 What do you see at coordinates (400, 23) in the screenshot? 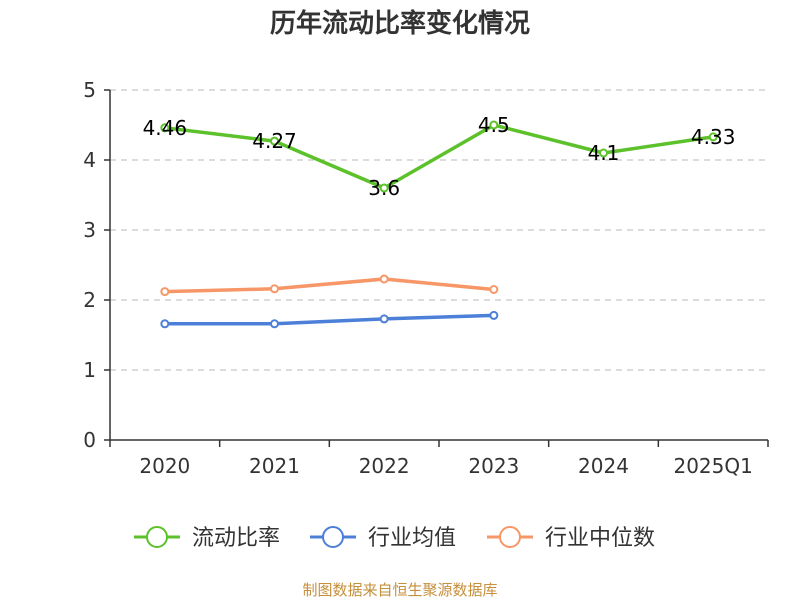
I see `chart-title: 历年流动比率变化情况` at bounding box center [400, 23].